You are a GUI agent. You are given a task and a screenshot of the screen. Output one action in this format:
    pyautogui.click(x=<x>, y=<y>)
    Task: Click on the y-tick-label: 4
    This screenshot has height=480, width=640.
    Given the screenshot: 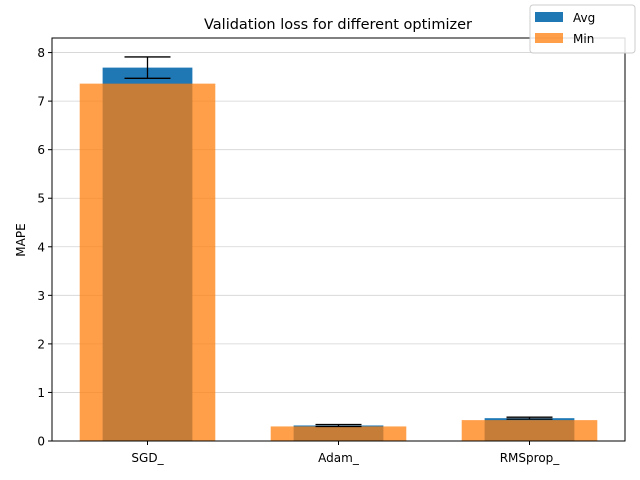 What is the action you would take?
    pyautogui.click(x=41, y=247)
    